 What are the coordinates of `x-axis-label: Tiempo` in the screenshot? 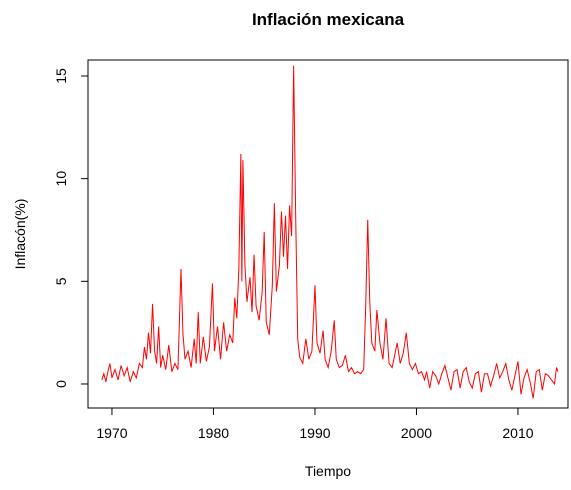 It's located at (328, 471).